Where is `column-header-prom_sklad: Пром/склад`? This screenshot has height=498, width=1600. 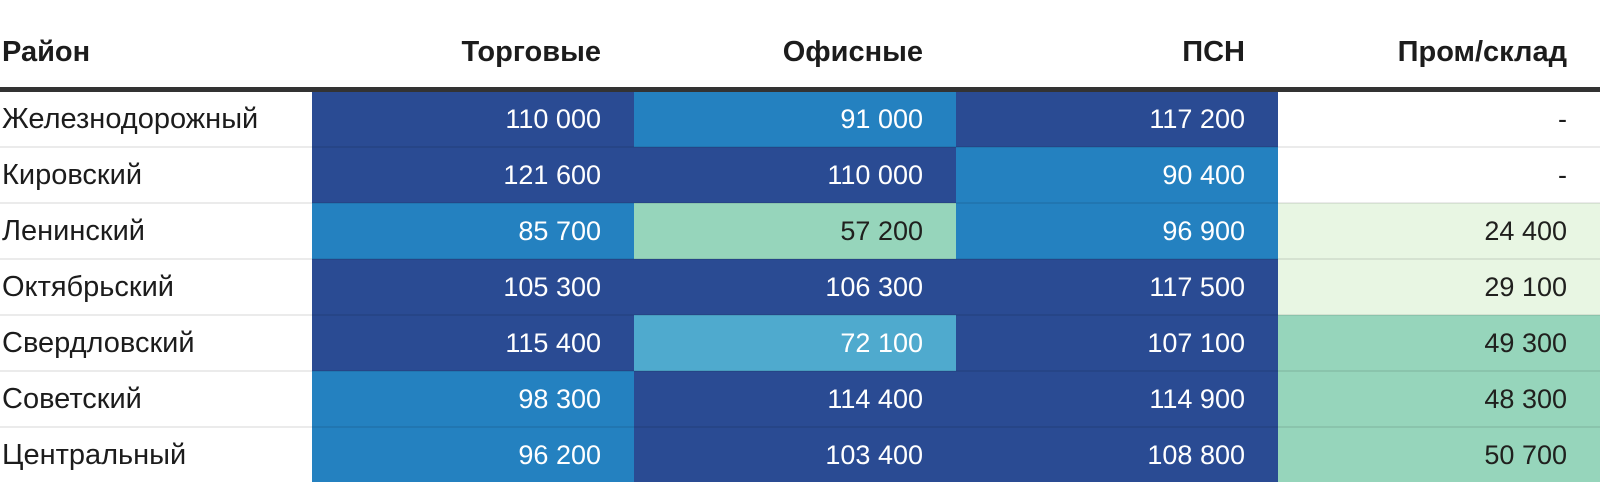 column-header-prom_sklad: Пром/склад is located at coordinates (1439, 46).